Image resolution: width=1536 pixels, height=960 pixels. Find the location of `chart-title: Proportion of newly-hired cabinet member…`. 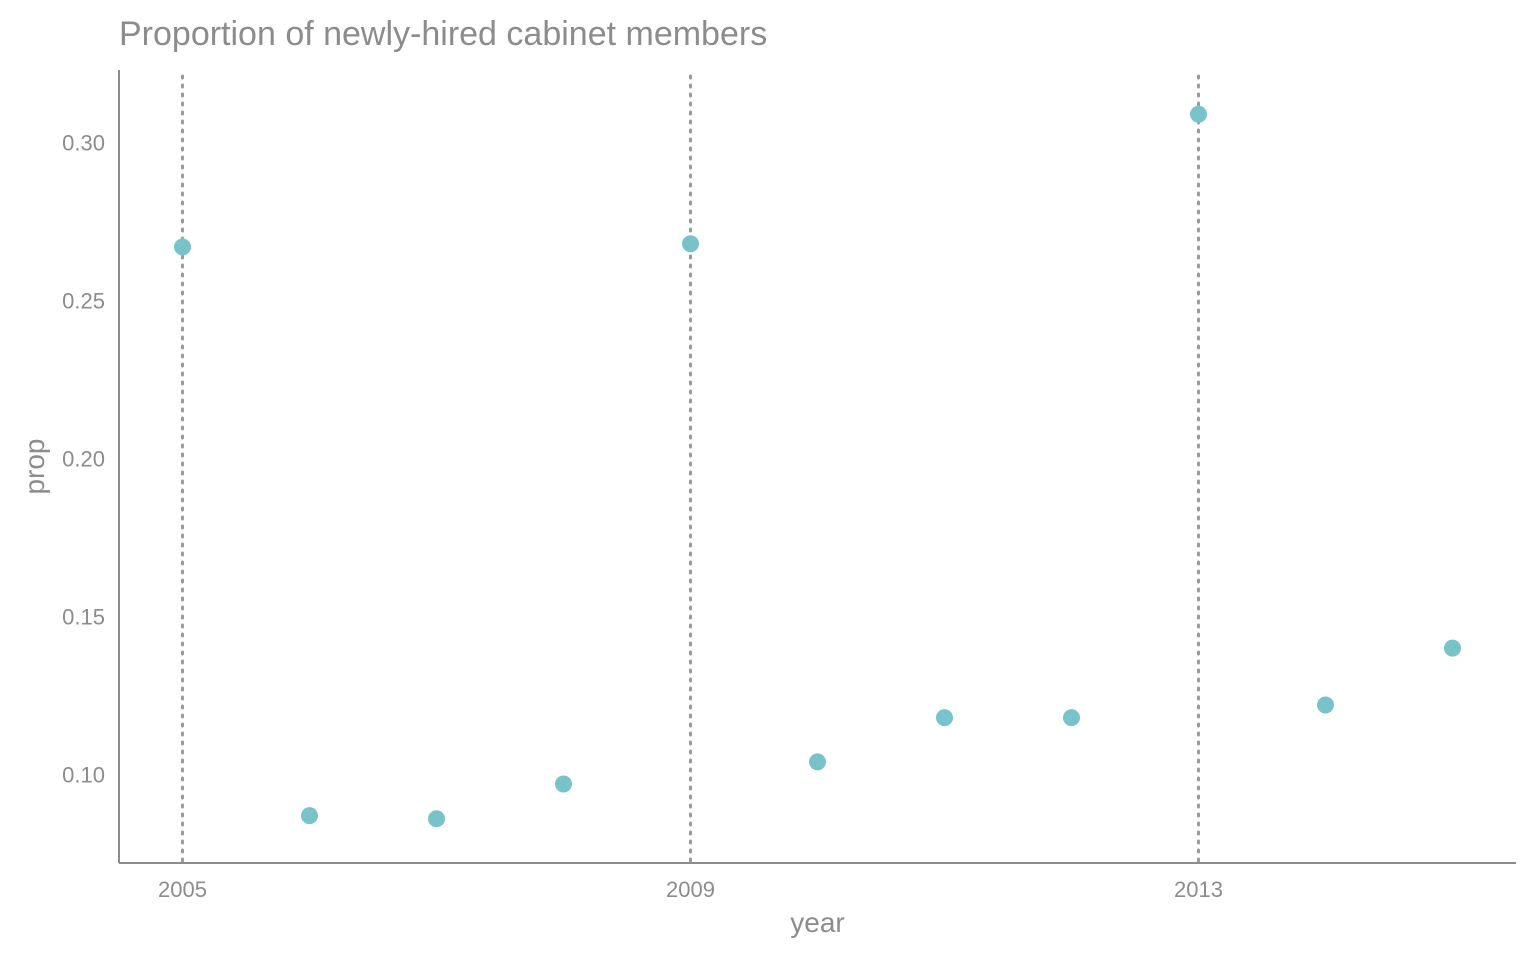

chart-title: Proportion of newly-hired cabinet member… is located at coordinates (443, 34).